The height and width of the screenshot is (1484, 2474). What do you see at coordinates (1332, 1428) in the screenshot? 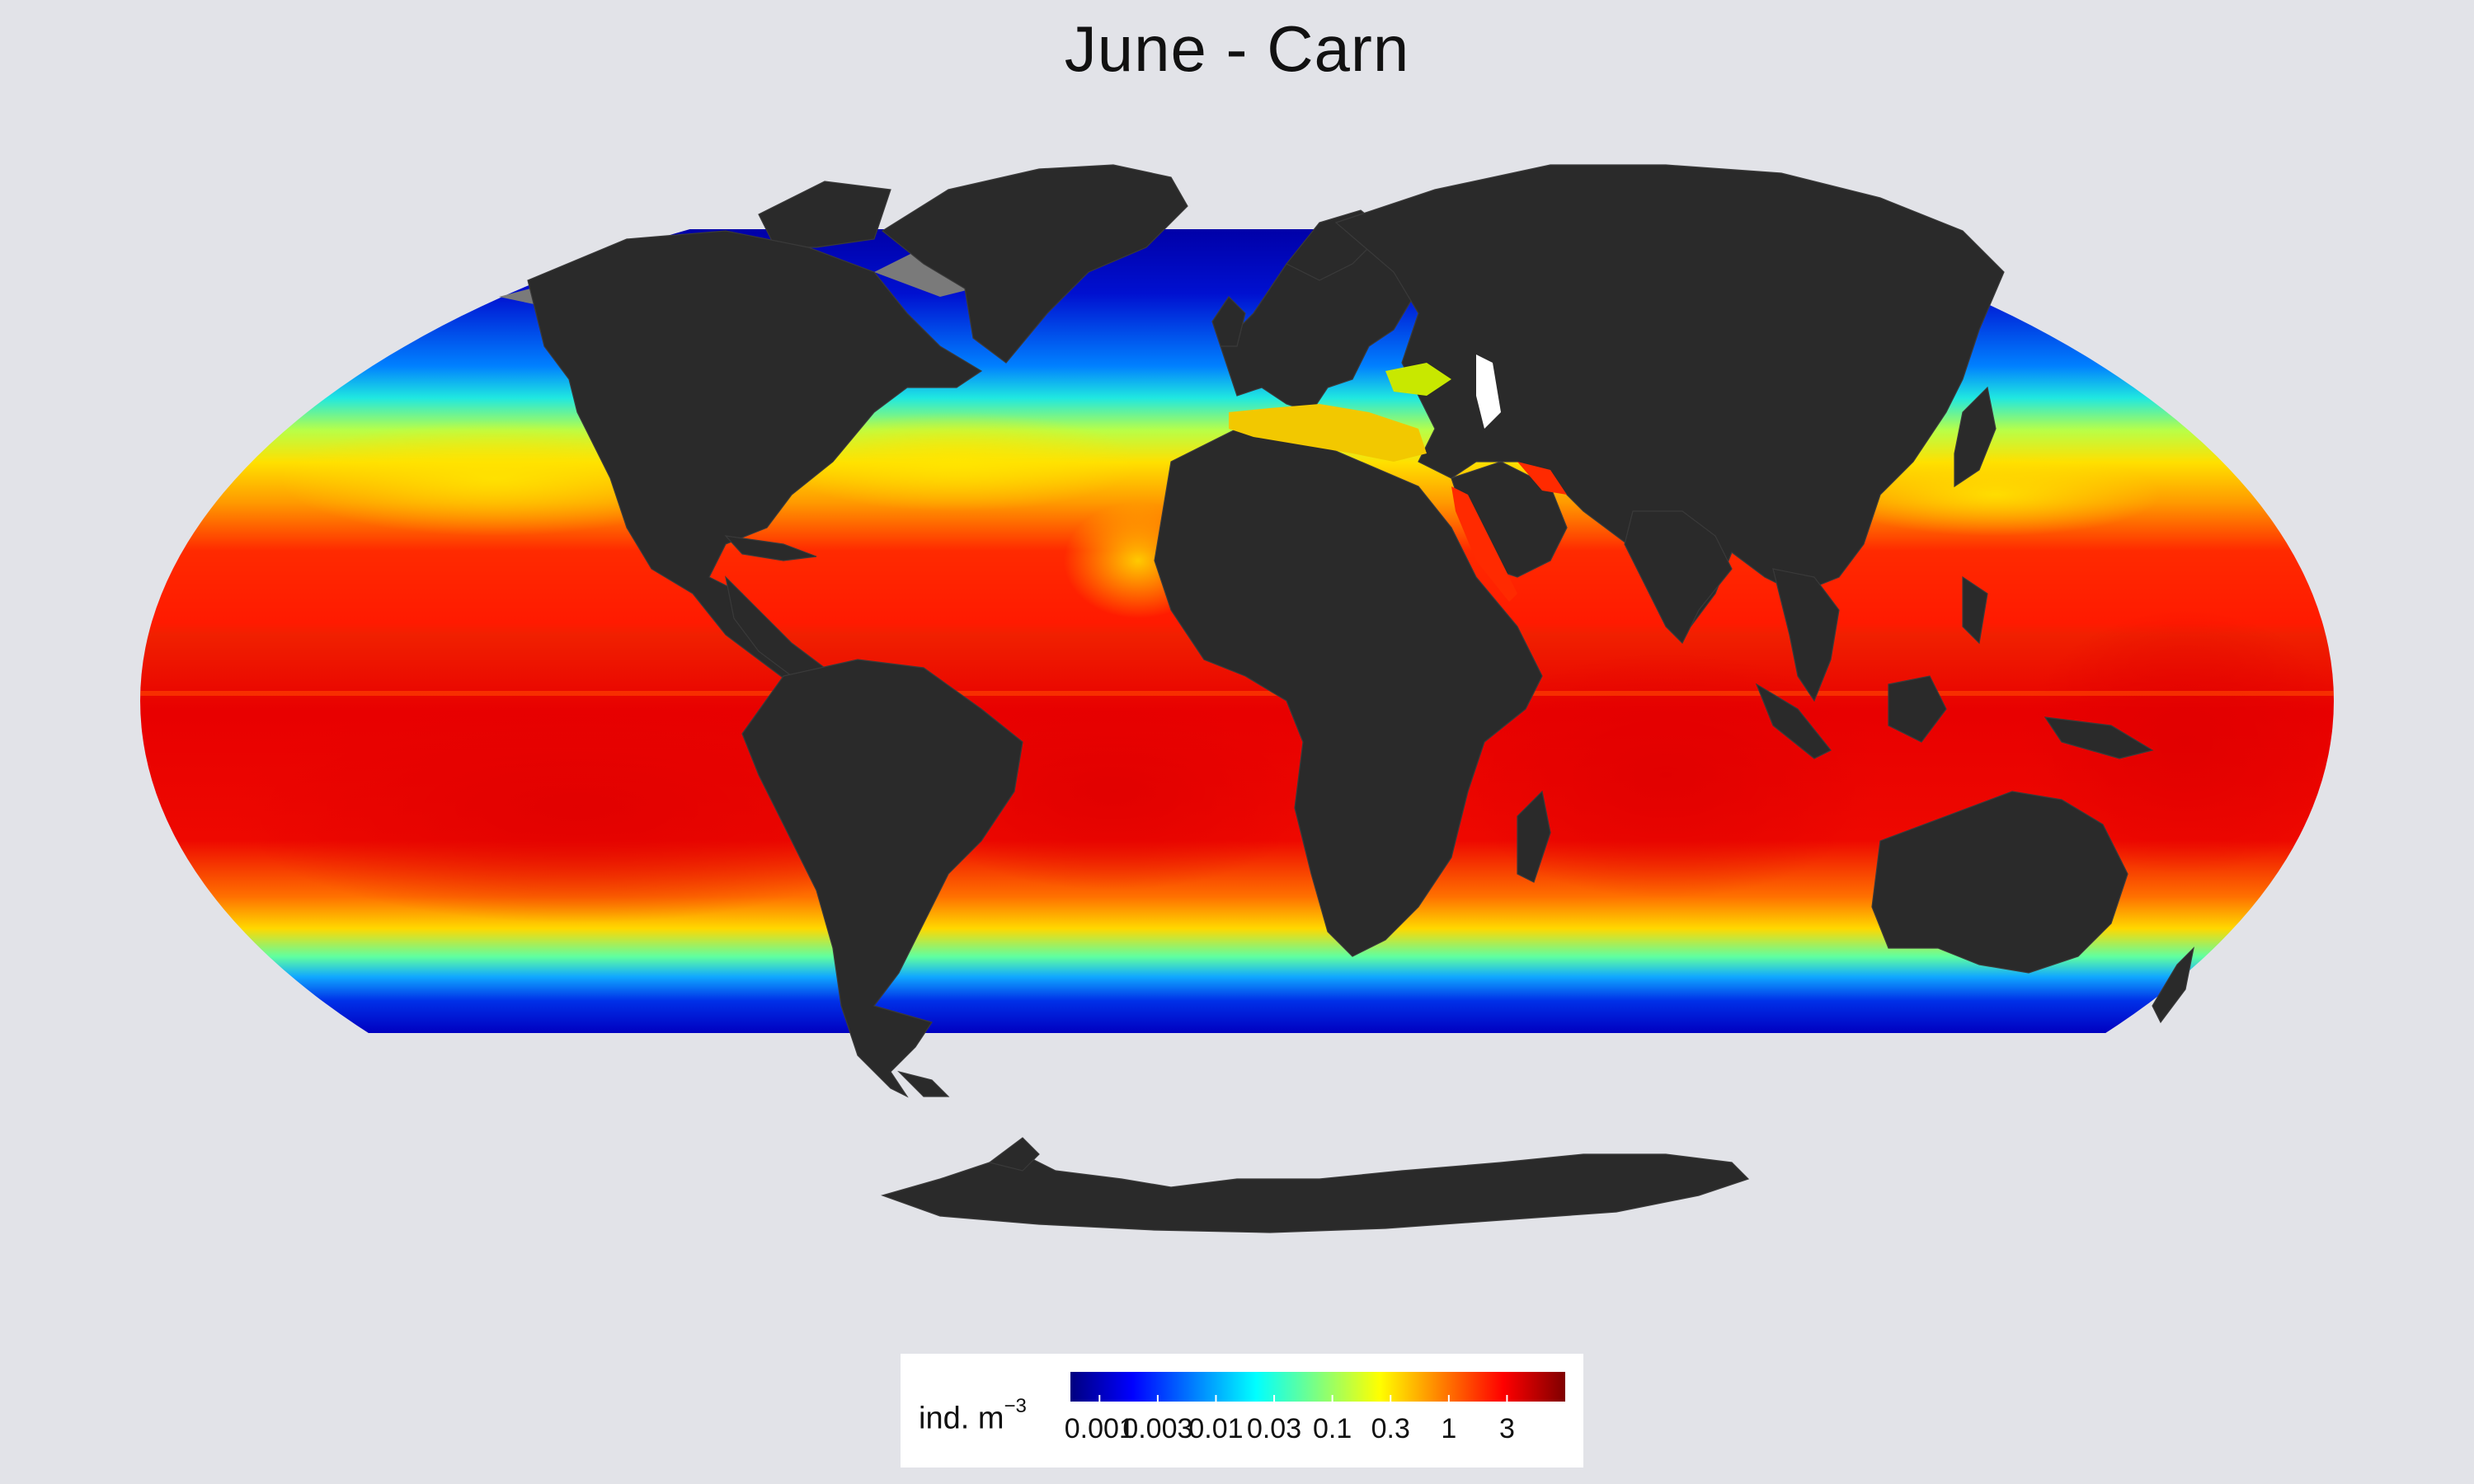
I see `colorbar-tick-label: 0.1` at bounding box center [1332, 1428].